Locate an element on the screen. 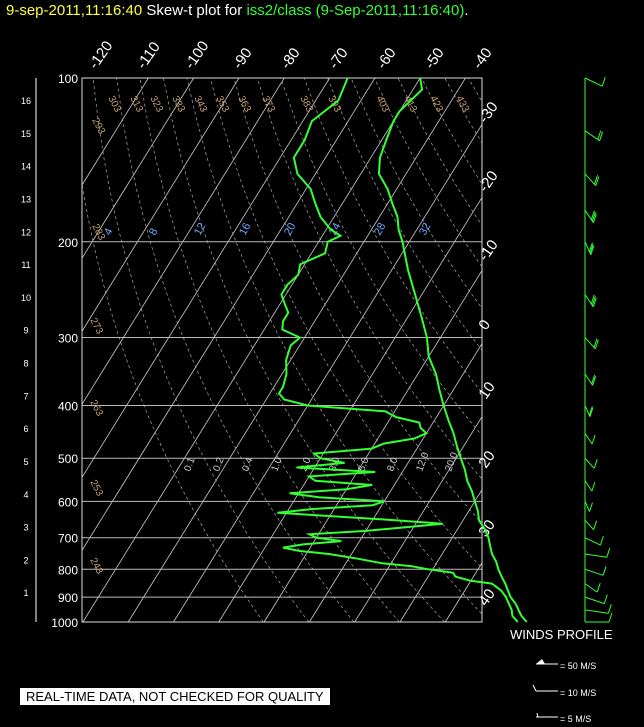 This screenshot has width=644, height=727. height-tick-label: 11 is located at coordinates (25, 265).